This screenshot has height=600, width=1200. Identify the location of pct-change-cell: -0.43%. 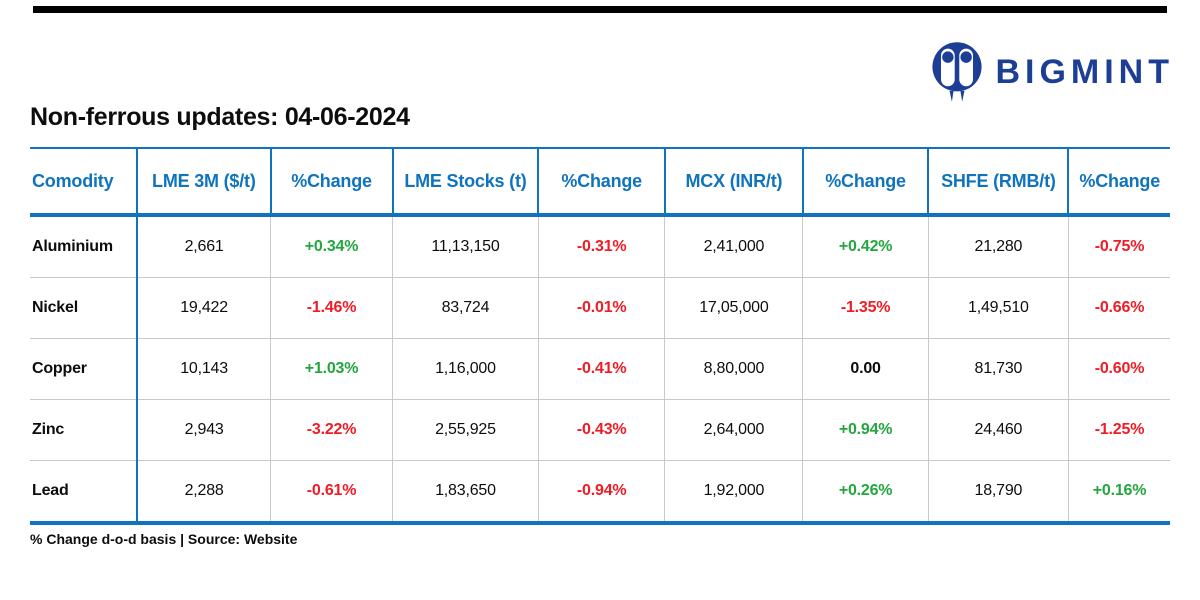
(601, 430).